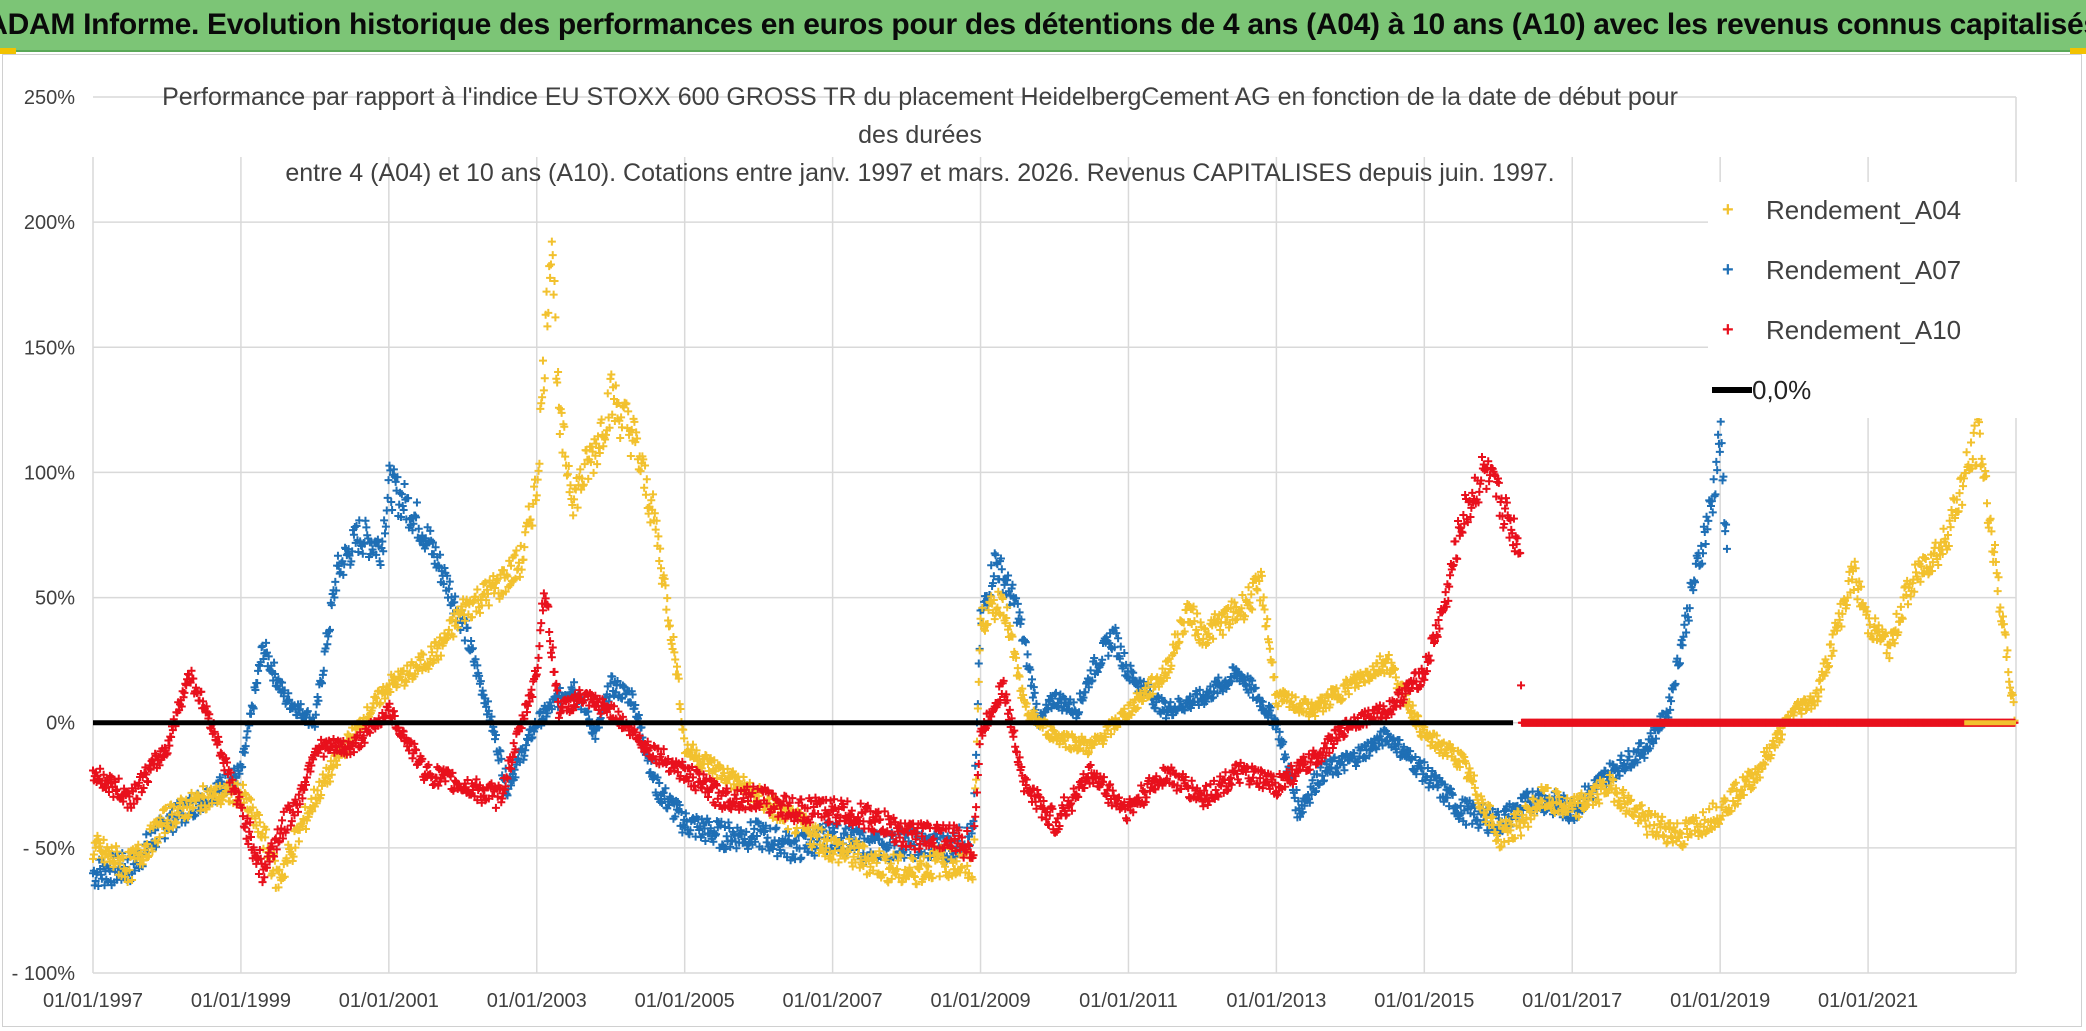  What do you see at coordinates (49, 473) in the screenshot?
I see `y-tick-label: 100%` at bounding box center [49, 473].